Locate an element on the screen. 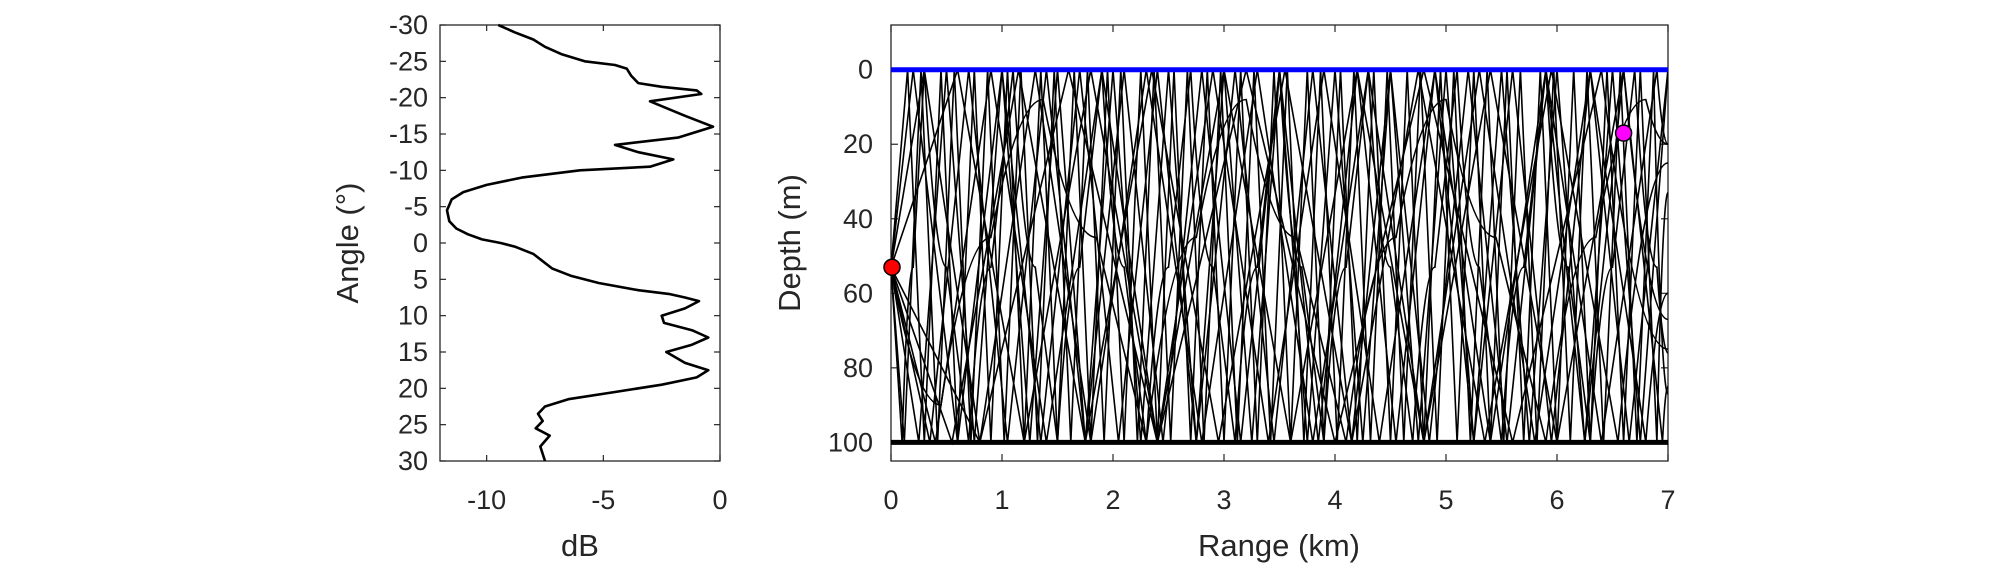 Image resolution: width=2008 pixels, height=572 pixels. left-y-tick-label: 25 is located at coordinates (413, 425).